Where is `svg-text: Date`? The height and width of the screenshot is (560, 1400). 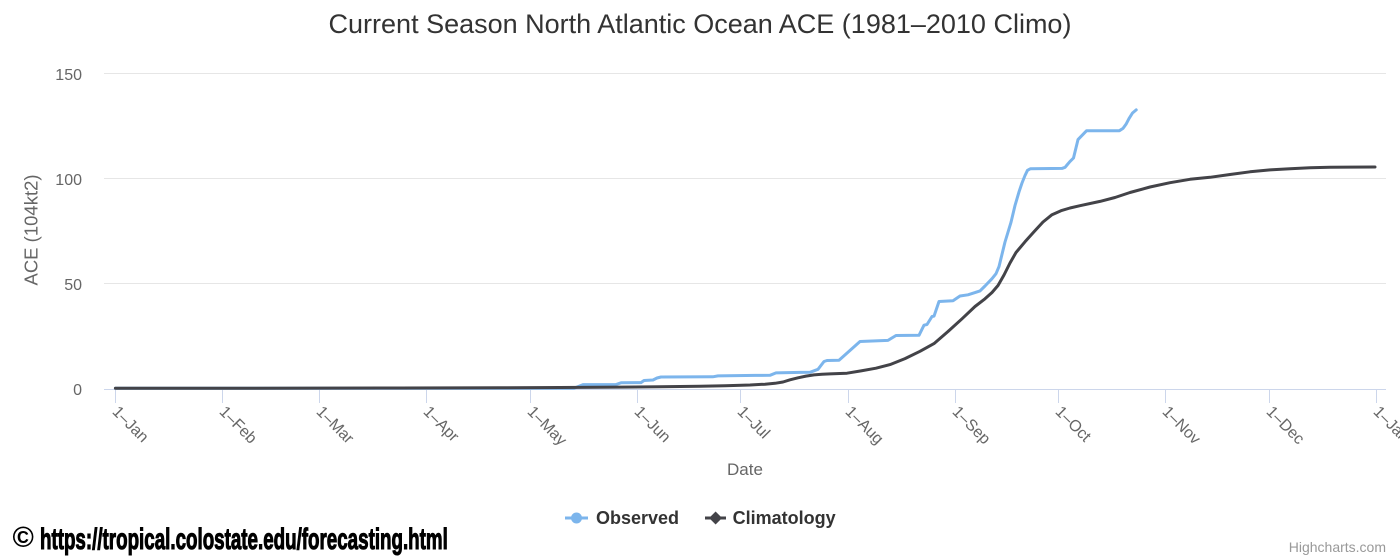
svg-text: Date is located at coordinates (745, 469).